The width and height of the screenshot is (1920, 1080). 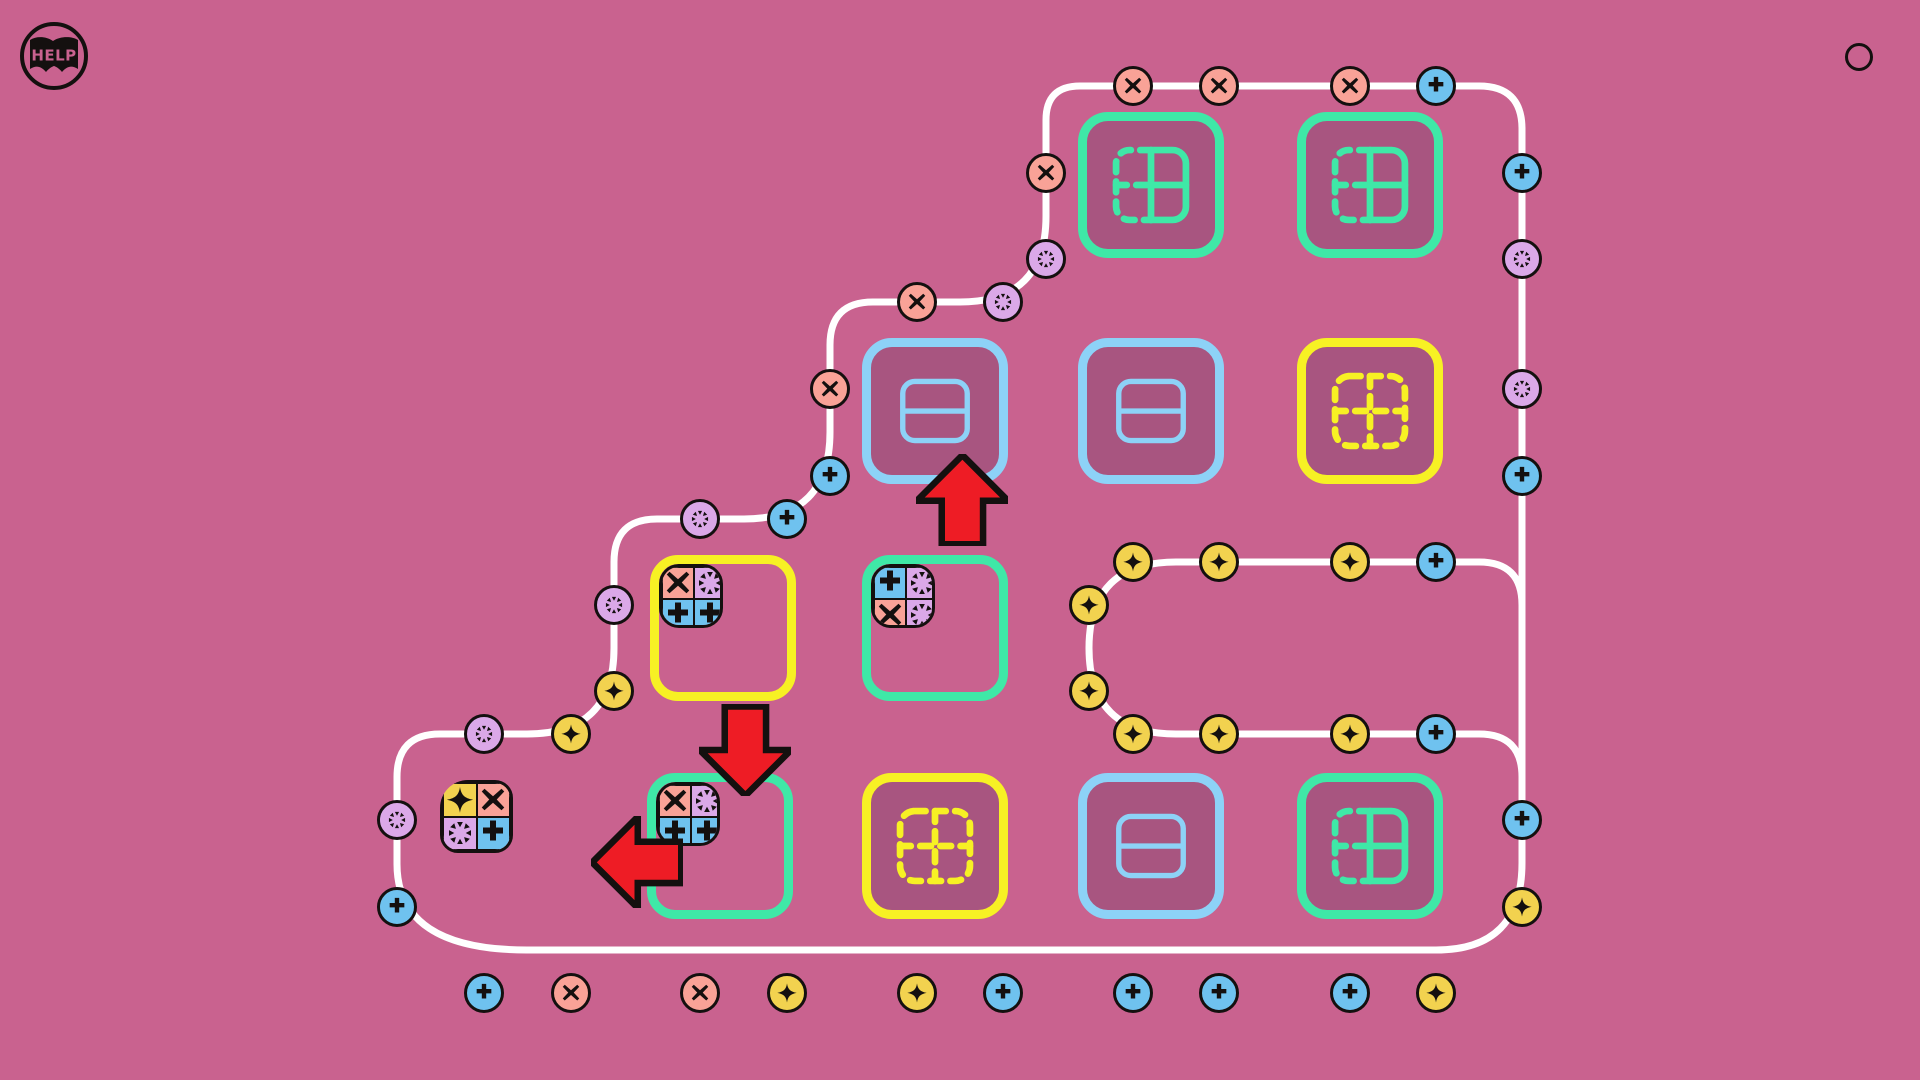 I want to click on sound-toggle-button, so click(x=1859, y=57).